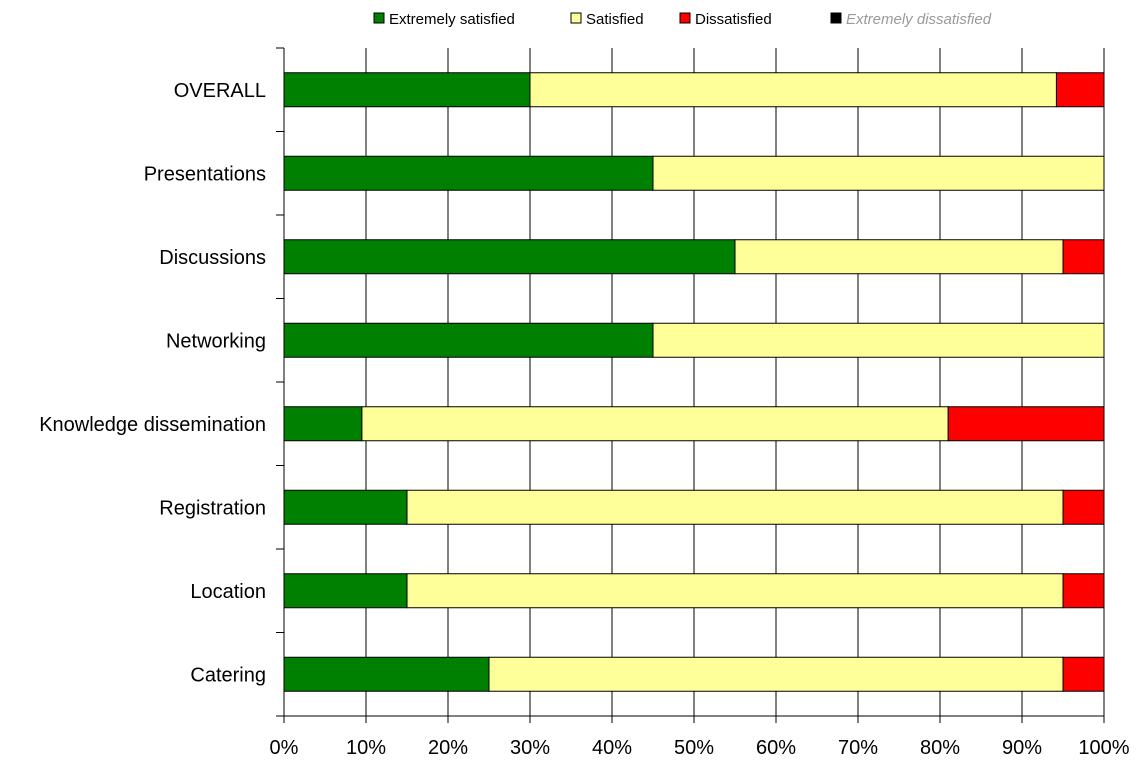 The width and height of the screenshot is (1138, 762). Describe the element at coordinates (152, 425) in the screenshot. I see `category-label: Knowledge dissemination` at that location.